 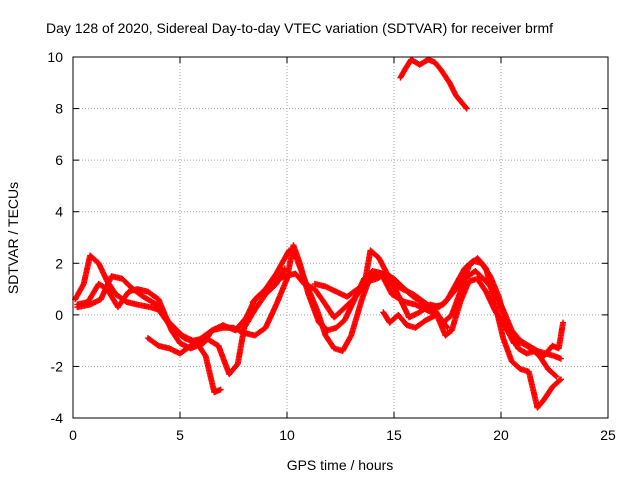 What do you see at coordinates (59, 263) in the screenshot?
I see `y-tick-label: 2` at bounding box center [59, 263].